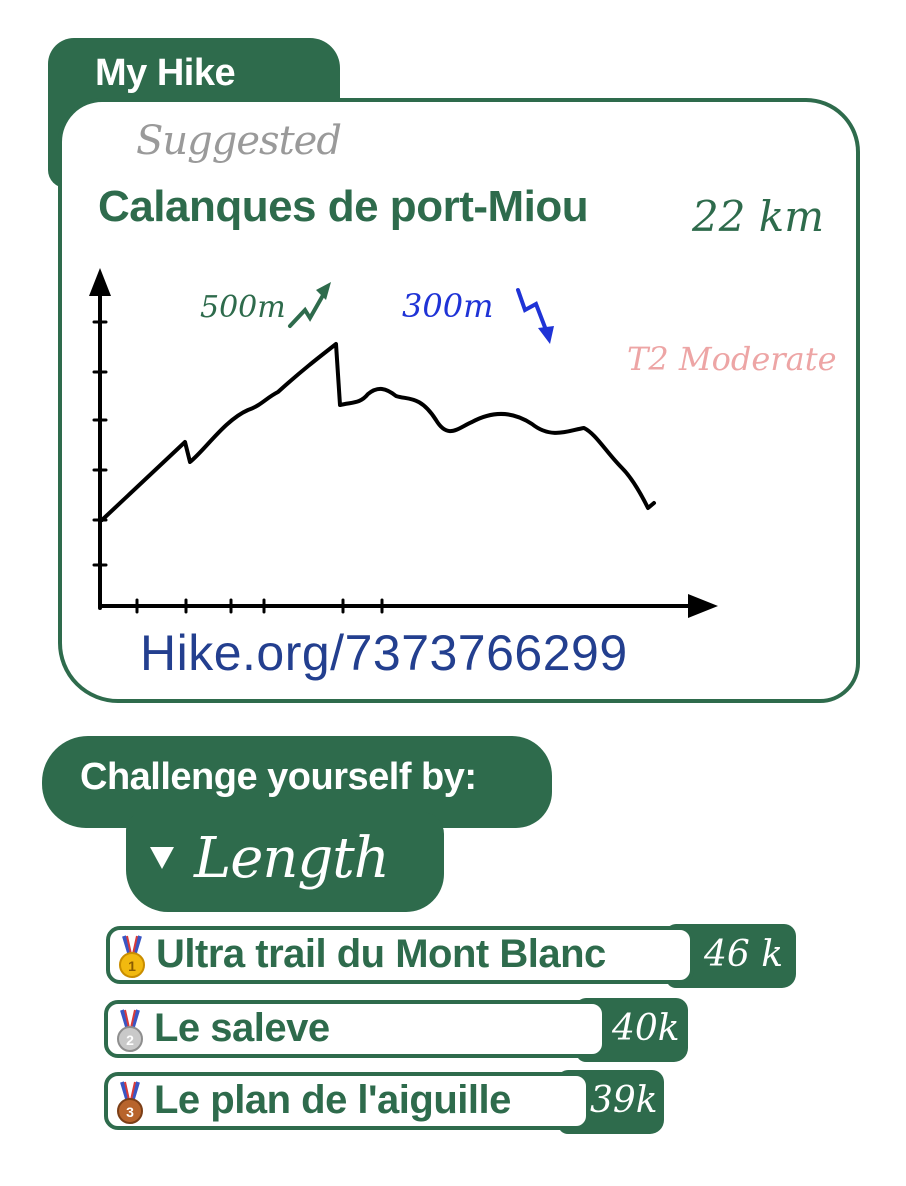 This screenshot has width=906, height=1186. Describe the element at coordinates (292, 858) in the screenshot. I see `sort-option-label: Length` at that location.